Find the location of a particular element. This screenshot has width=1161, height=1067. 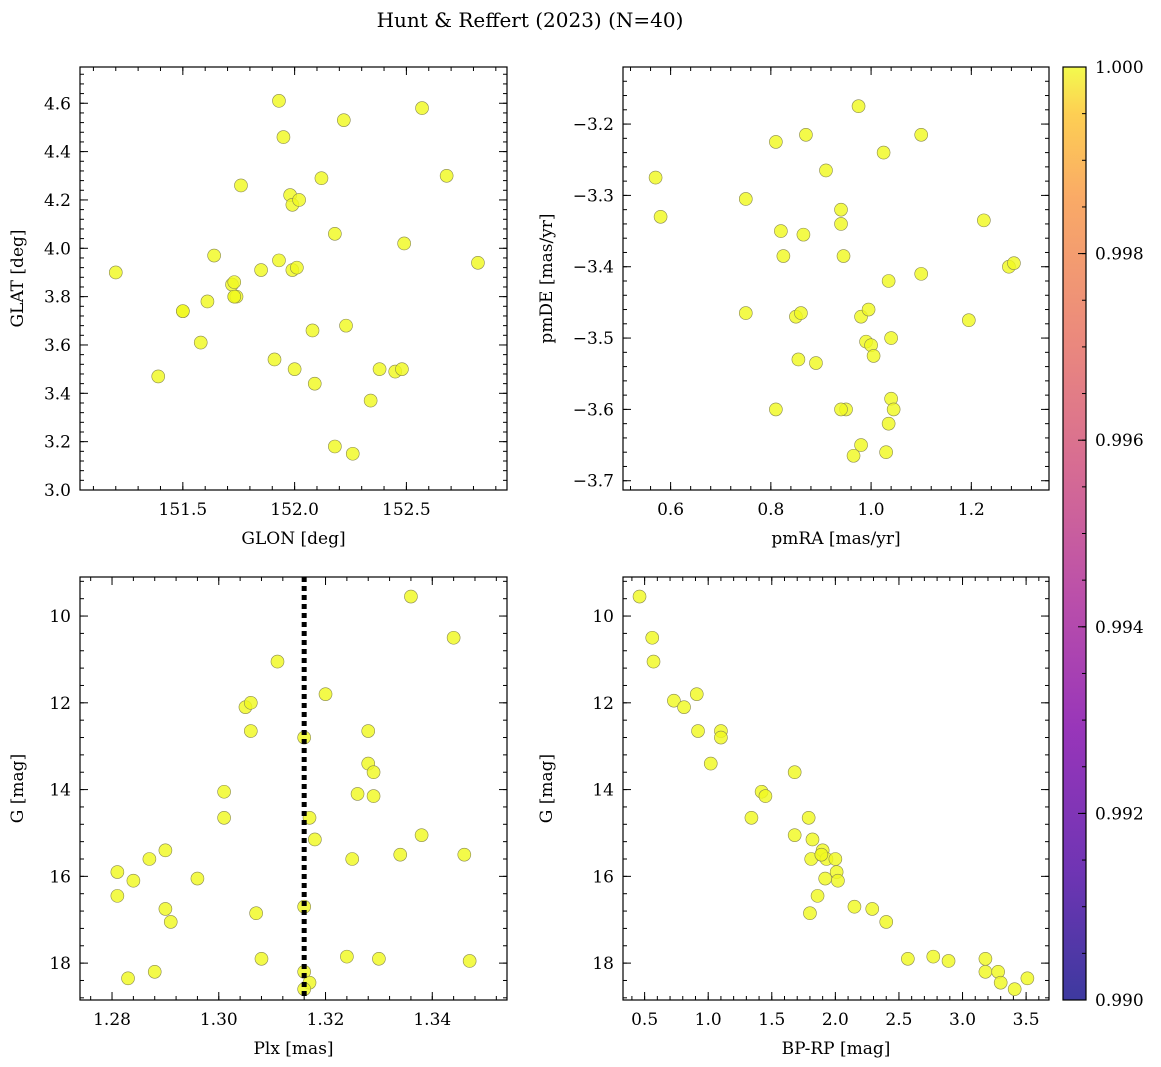

points-plx-g is located at coordinates (293, 788).